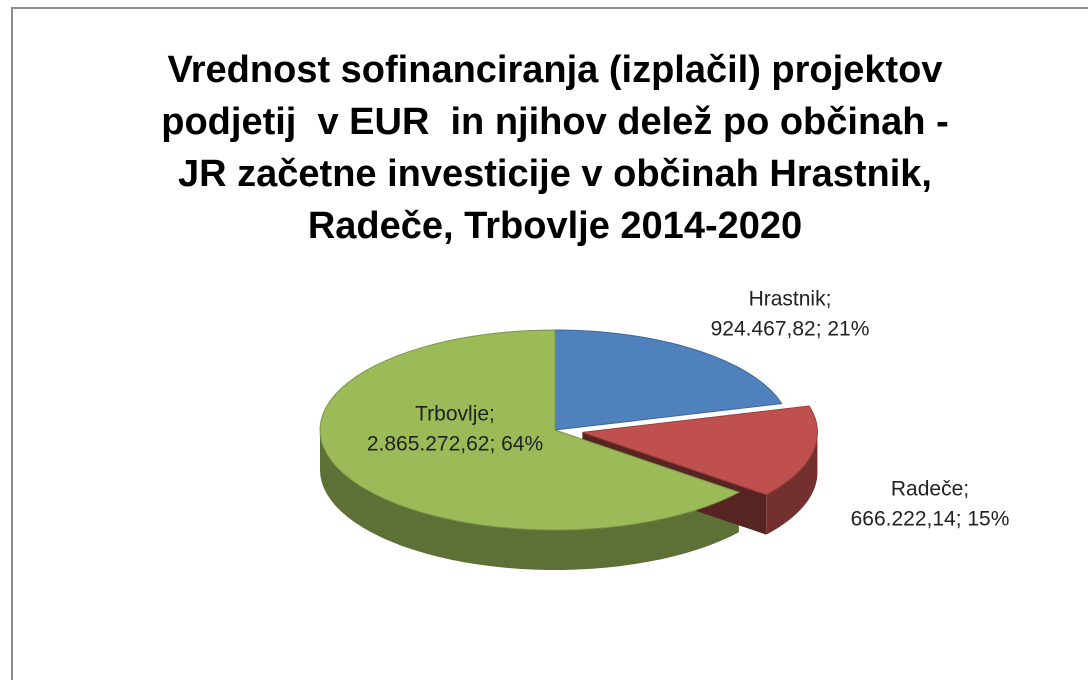 The width and height of the screenshot is (1088, 680). I want to click on data-label: 2.865.272,62; 64%, so click(455, 444).